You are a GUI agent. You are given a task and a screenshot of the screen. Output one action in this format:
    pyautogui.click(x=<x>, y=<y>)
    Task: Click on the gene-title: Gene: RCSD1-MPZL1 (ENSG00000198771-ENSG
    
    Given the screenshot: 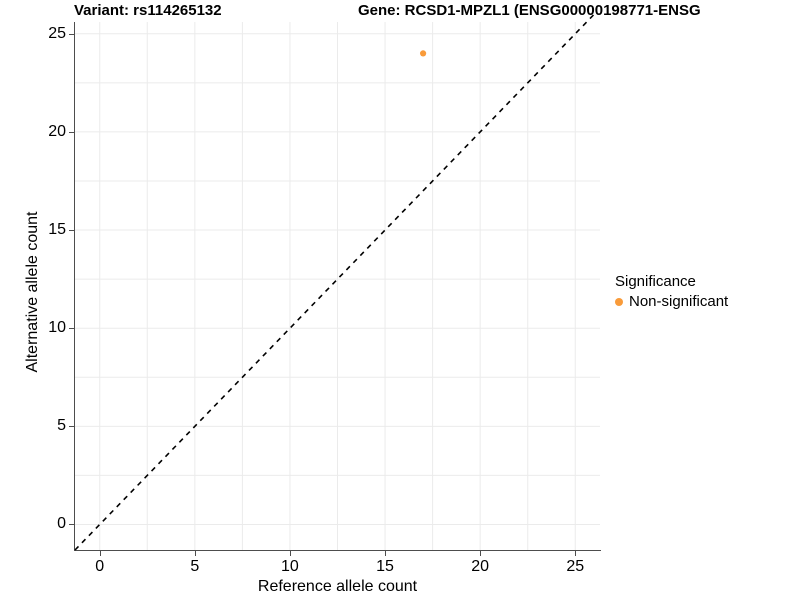 What is the action you would take?
    pyautogui.click(x=529, y=10)
    